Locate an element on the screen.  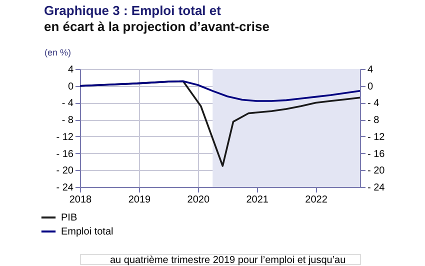
chart-subtitle: en écart à la projection d’avant-crise is located at coordinates (157, 26).